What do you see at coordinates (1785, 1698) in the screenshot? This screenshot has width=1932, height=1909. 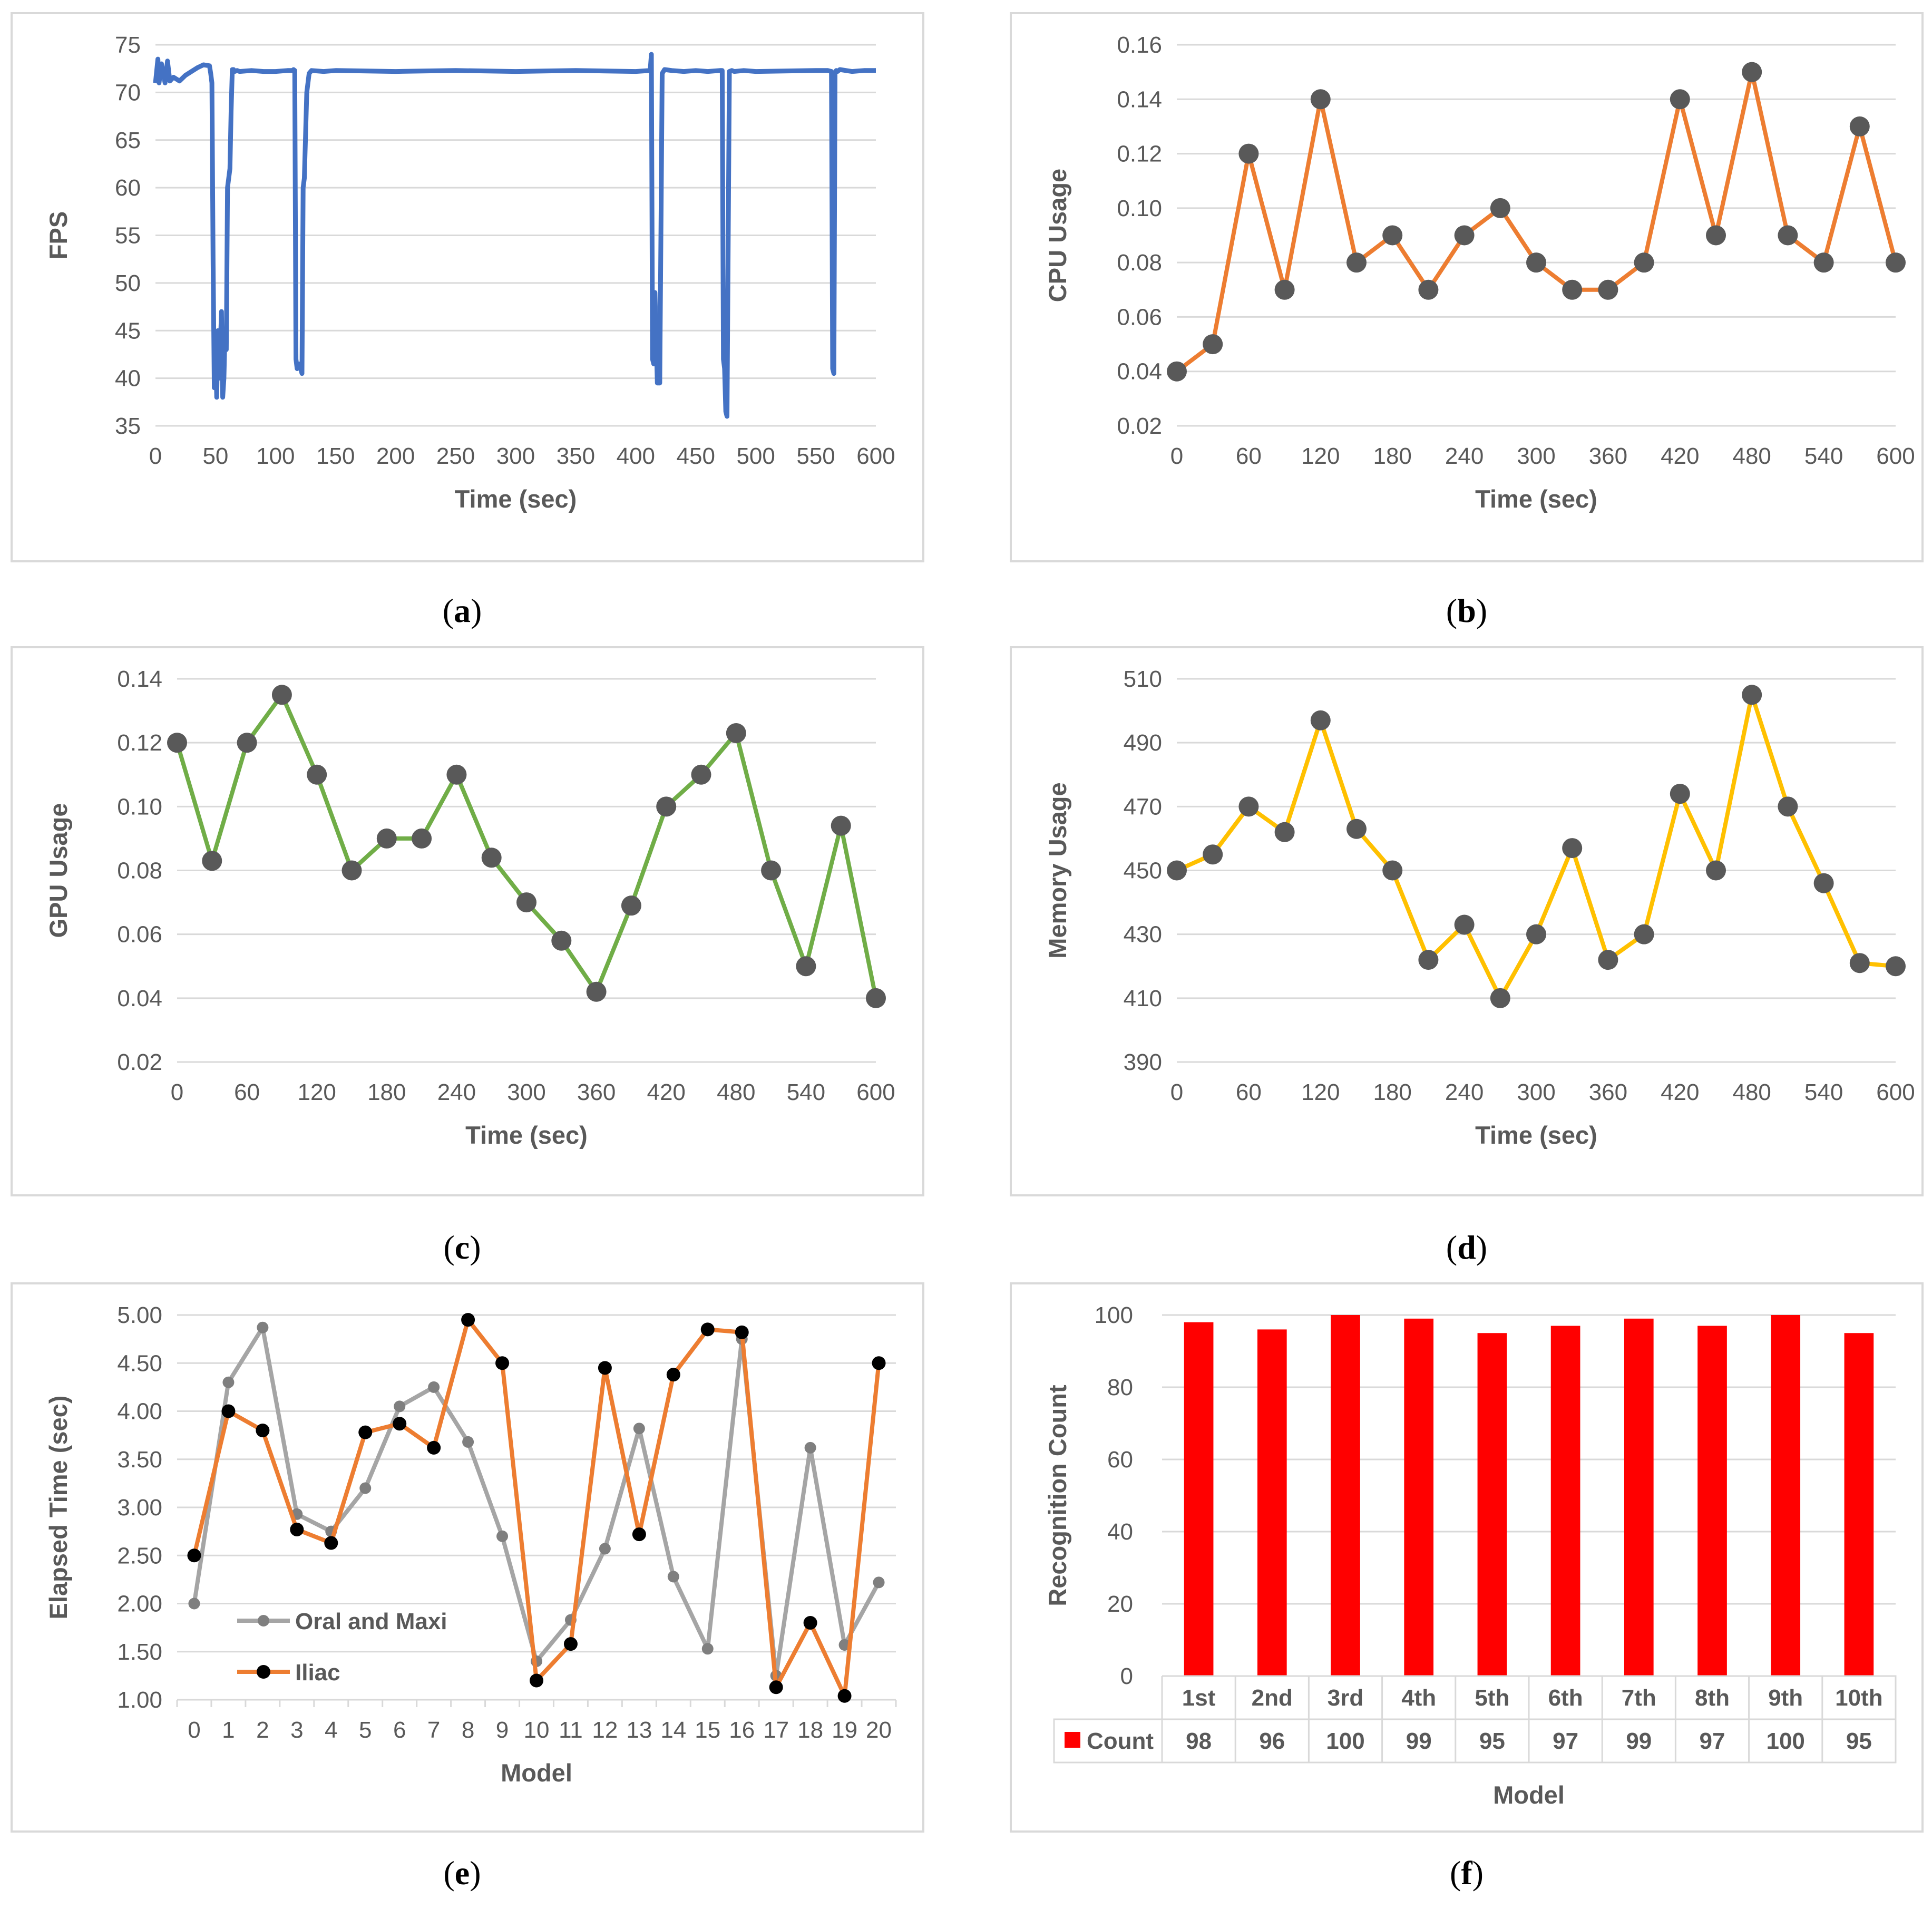 I see `x-category-label: 9th` at bounding box center [1785, 1698].